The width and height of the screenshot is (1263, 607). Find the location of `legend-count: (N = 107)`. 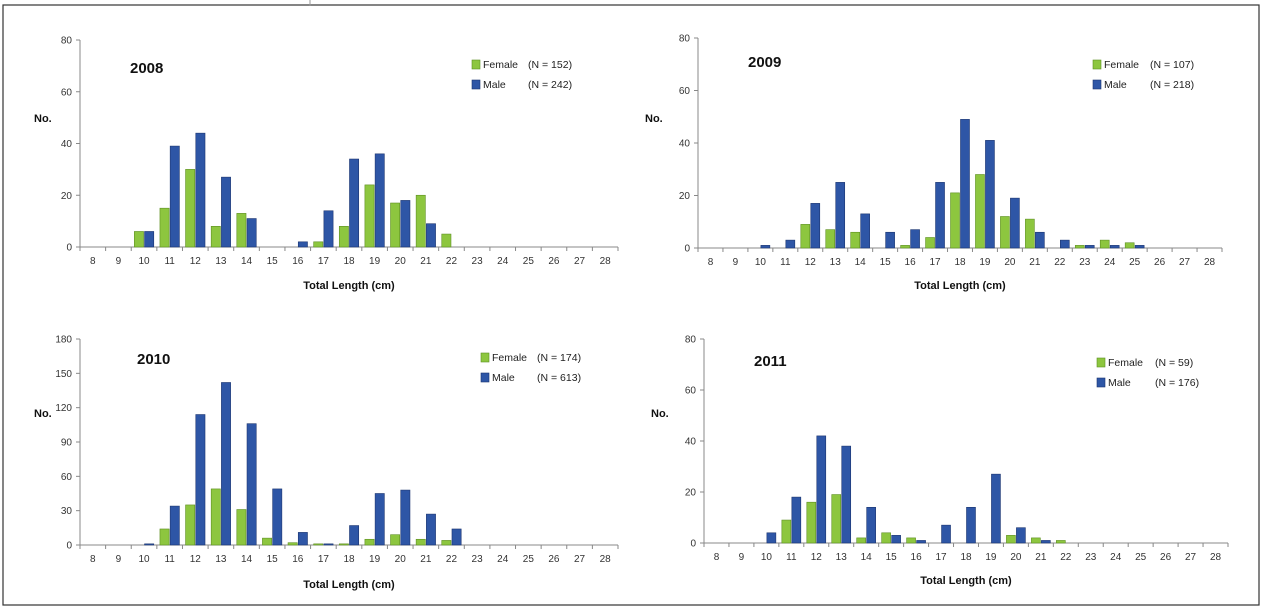

legend-count: (N = 107) is located at coordinates (1172, 65).